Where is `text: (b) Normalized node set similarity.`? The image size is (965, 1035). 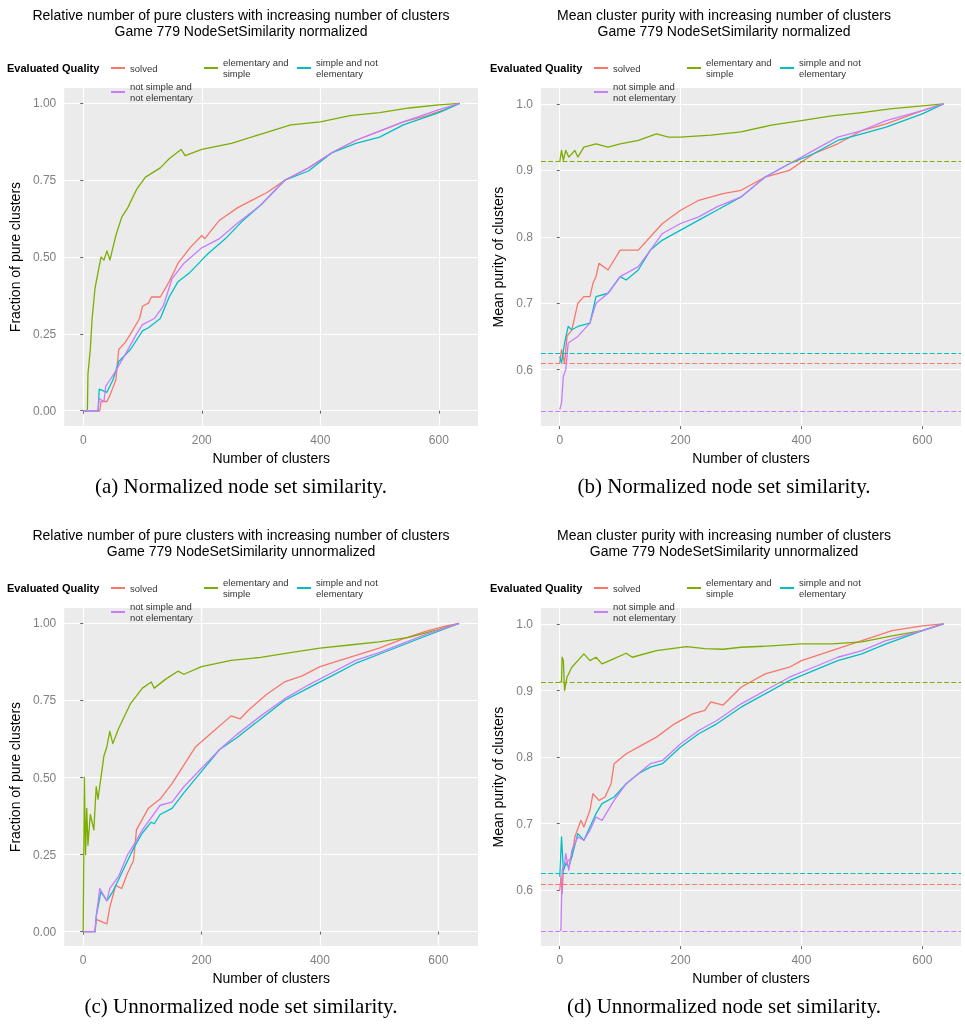 text: (b) Normalized node set similarity. is located at coordinates (724, 486).